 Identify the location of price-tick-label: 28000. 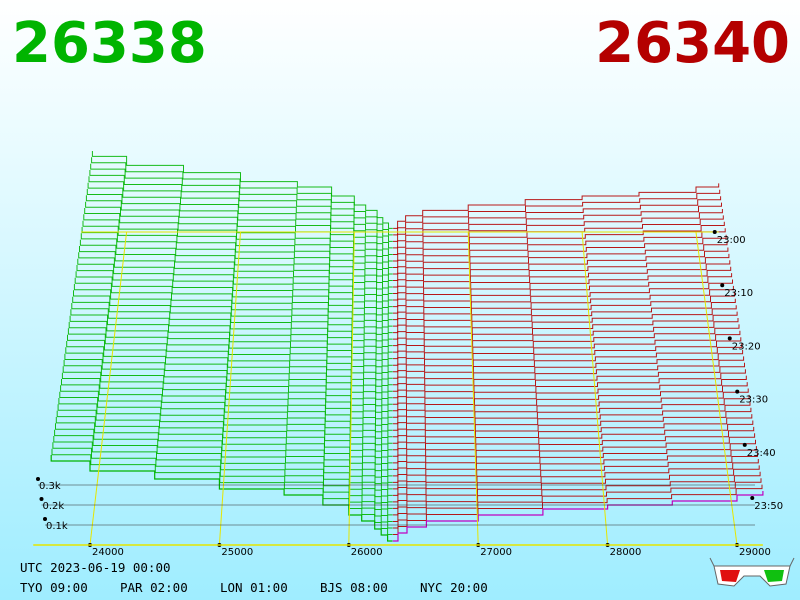
(626, 552).